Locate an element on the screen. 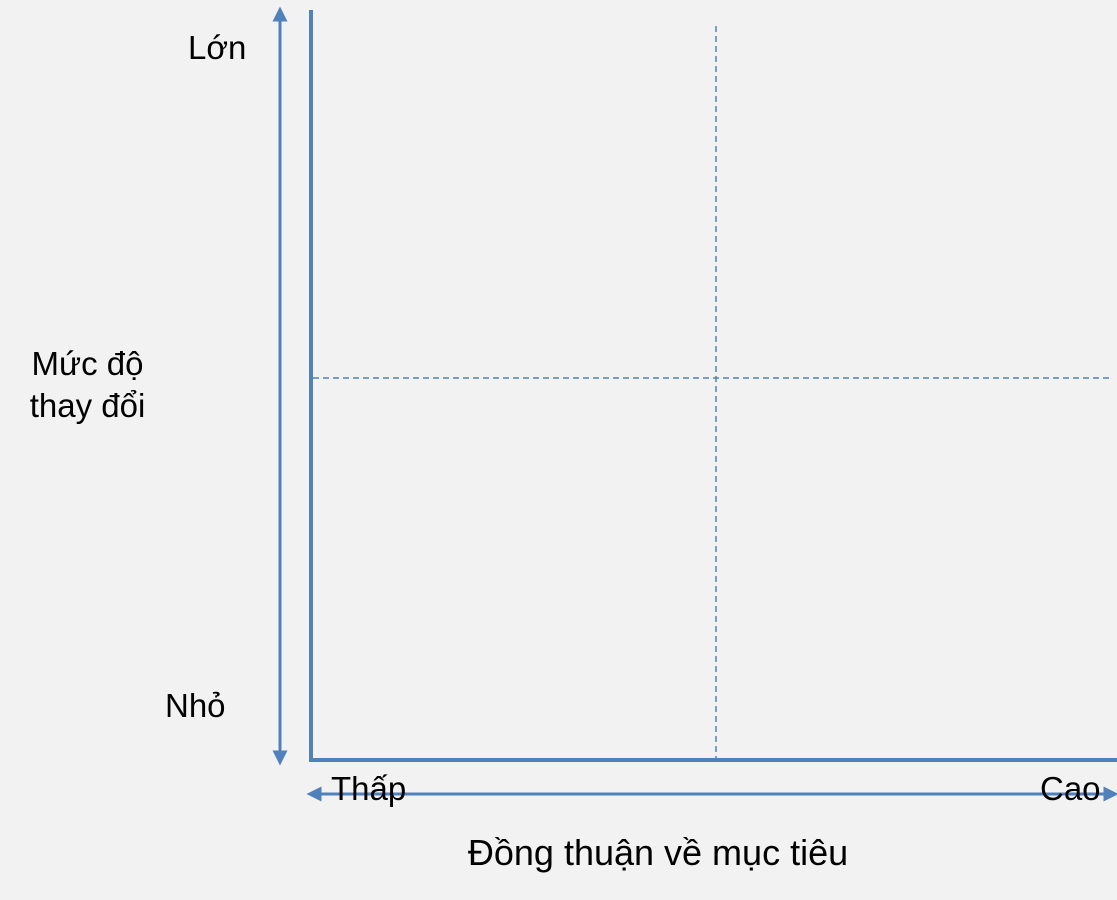 The width and height of the screenshot is (1117, 900). y-axis-title: Mức độ thay đổi is located at coordinates (87, 385).